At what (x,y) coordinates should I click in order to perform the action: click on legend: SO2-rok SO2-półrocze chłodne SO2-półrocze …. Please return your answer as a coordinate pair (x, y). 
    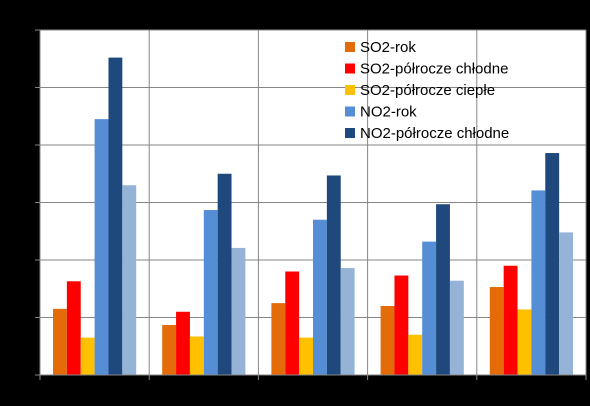
    Looking at the image, I should click on (427, 90).